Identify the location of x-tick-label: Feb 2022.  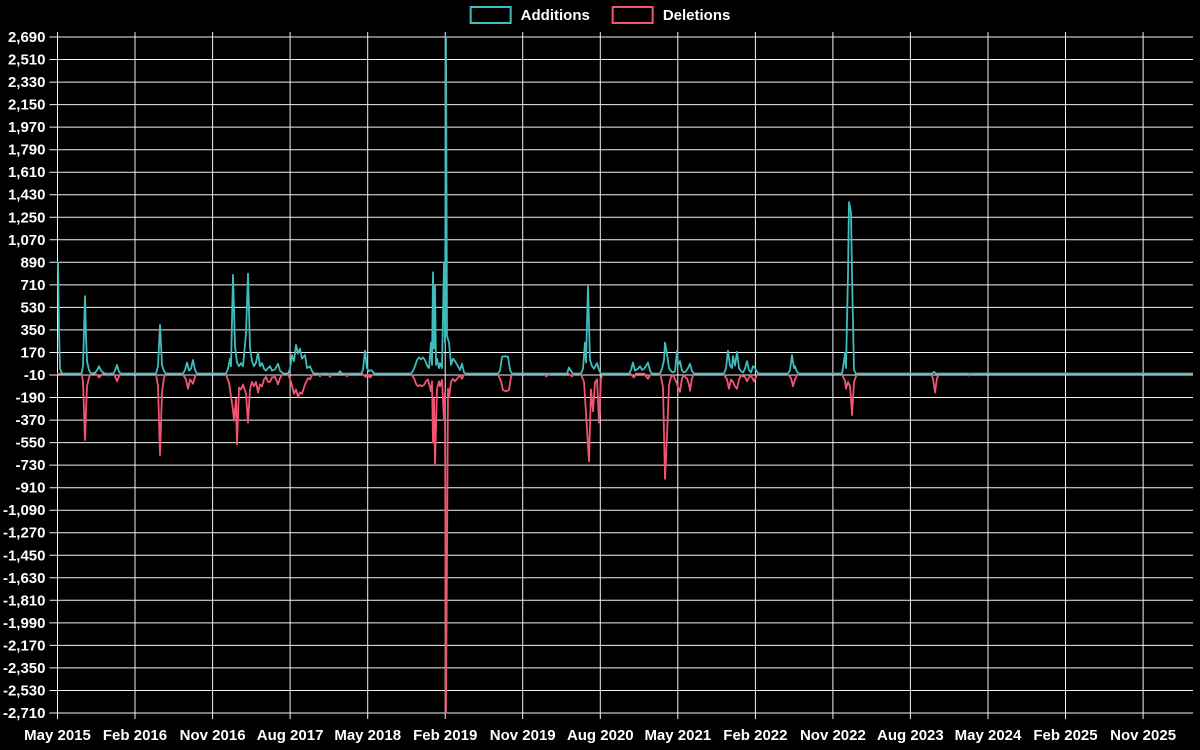
(755, 735).